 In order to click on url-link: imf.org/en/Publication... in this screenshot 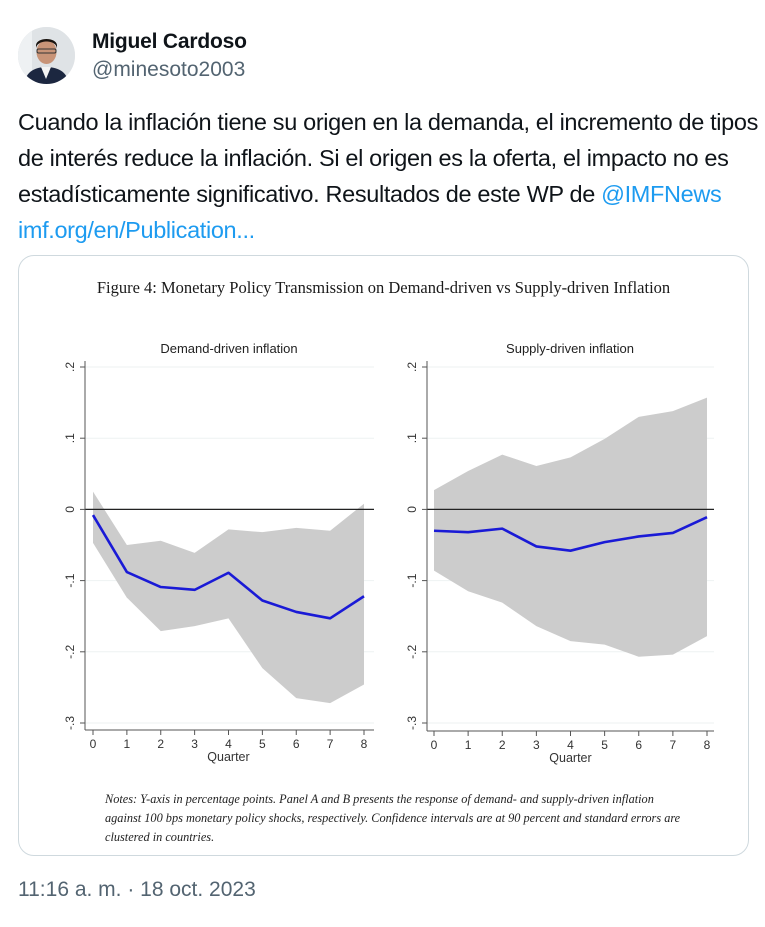, I will do `click(136, 230)`.